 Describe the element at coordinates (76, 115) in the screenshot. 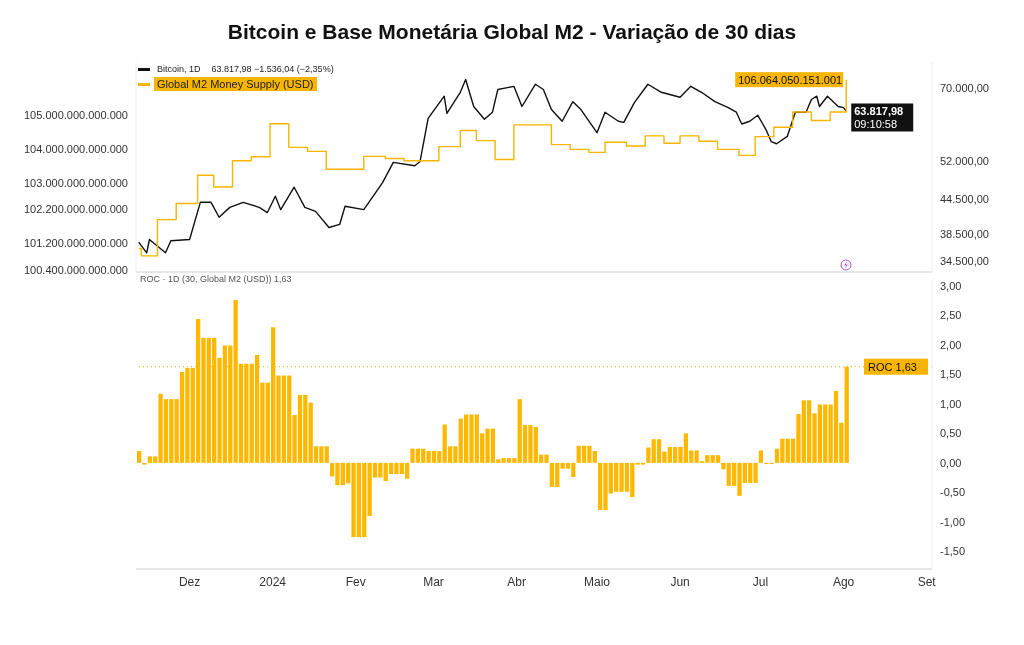

I see `y-tick-label: 105.000.000.000.000` at that location.